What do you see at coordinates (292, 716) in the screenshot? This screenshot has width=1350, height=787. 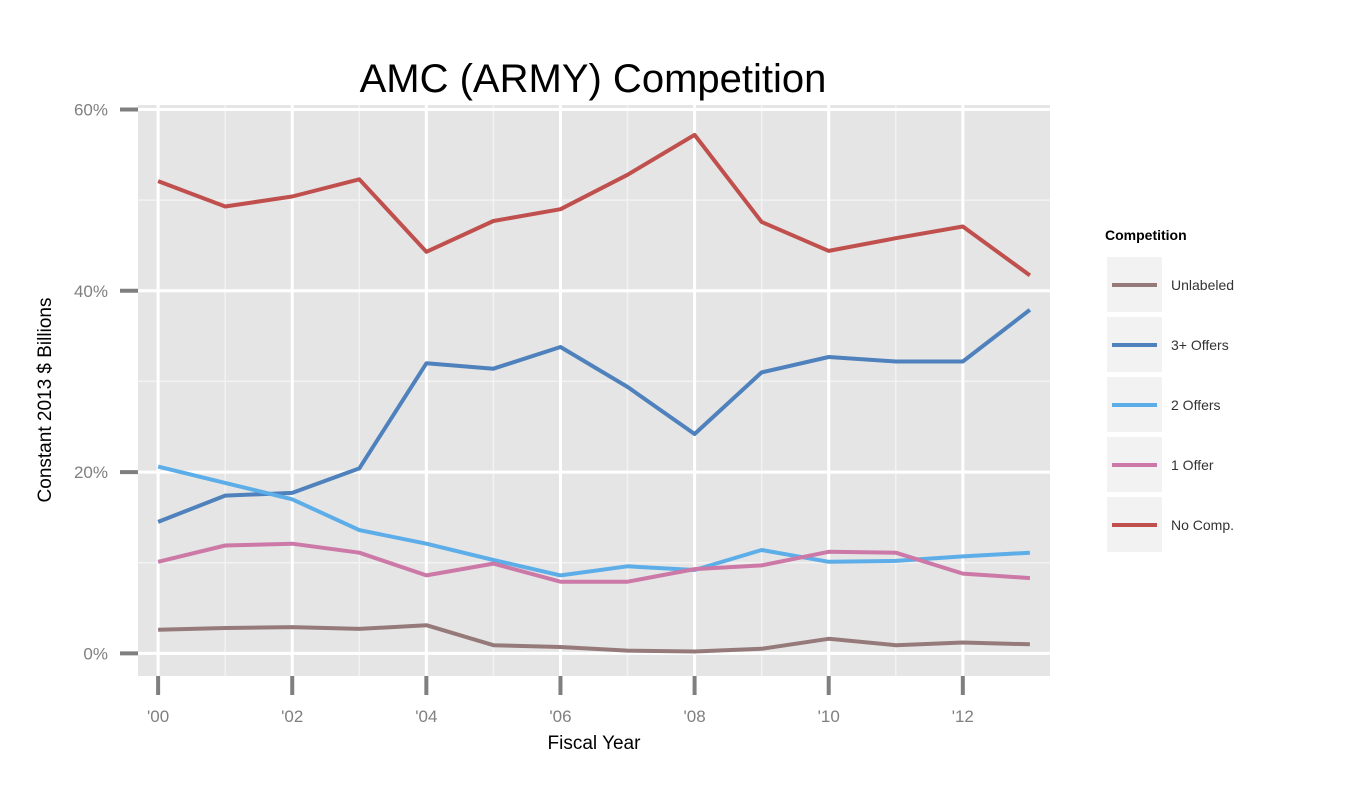 I see `x-tick-label: '02` at bounding box center [292, 716].